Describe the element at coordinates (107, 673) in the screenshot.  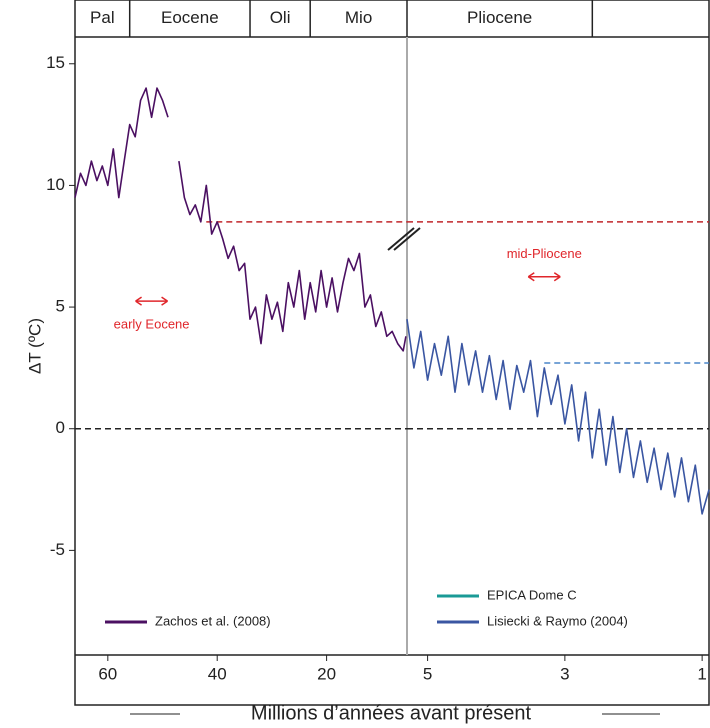
I see `x-tick-label: 60` at that location.